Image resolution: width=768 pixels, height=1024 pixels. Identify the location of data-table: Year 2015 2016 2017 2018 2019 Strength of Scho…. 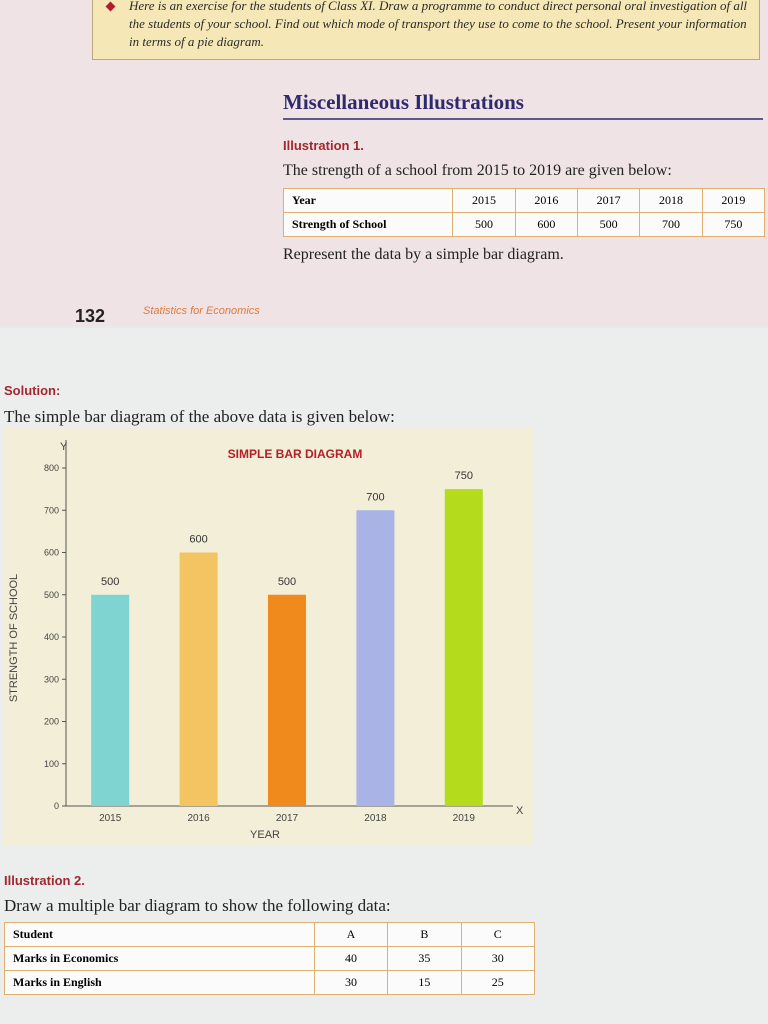
(524, 212).